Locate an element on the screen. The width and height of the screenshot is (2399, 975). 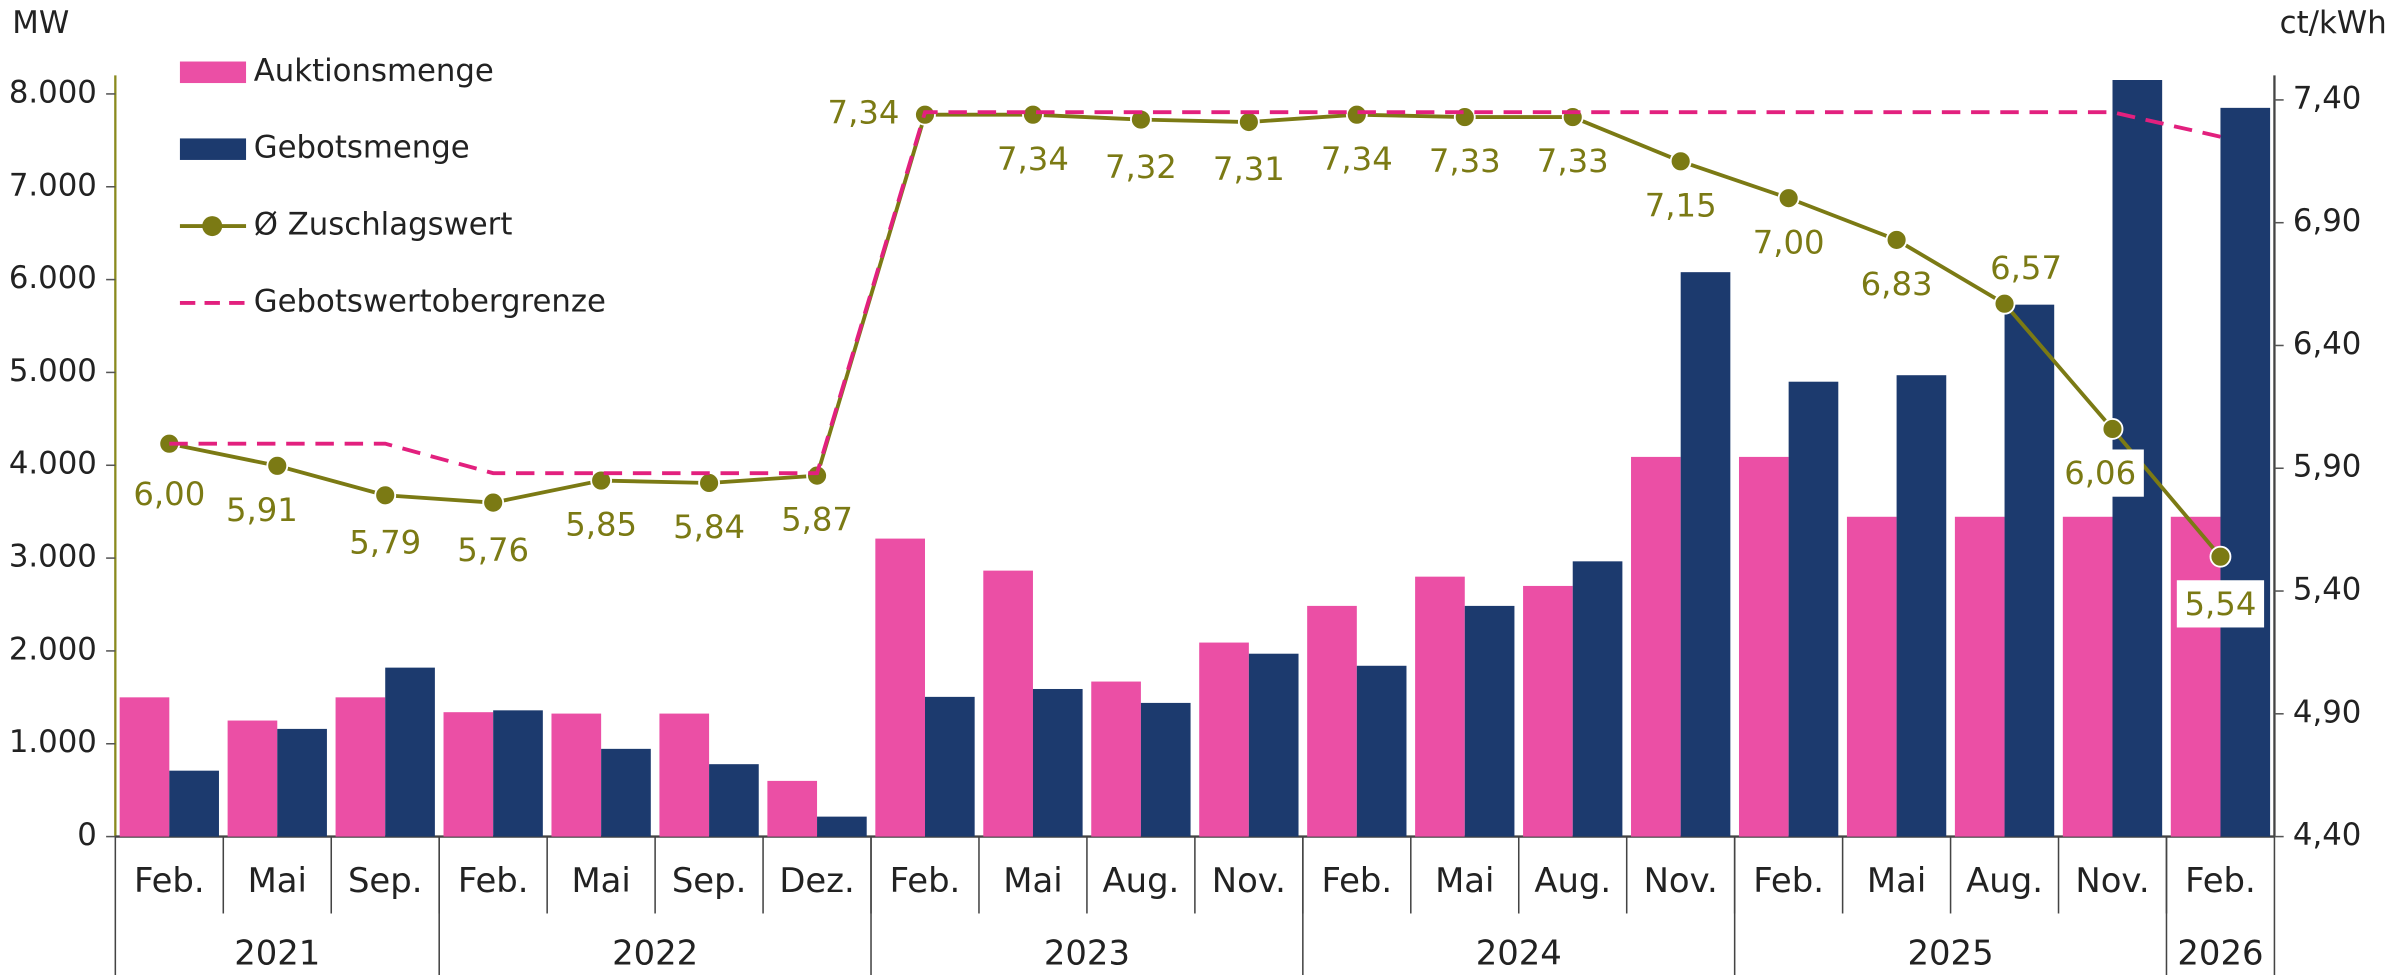
legend-label: Gebotswertobergrenze is located at coordinates (430, 301).